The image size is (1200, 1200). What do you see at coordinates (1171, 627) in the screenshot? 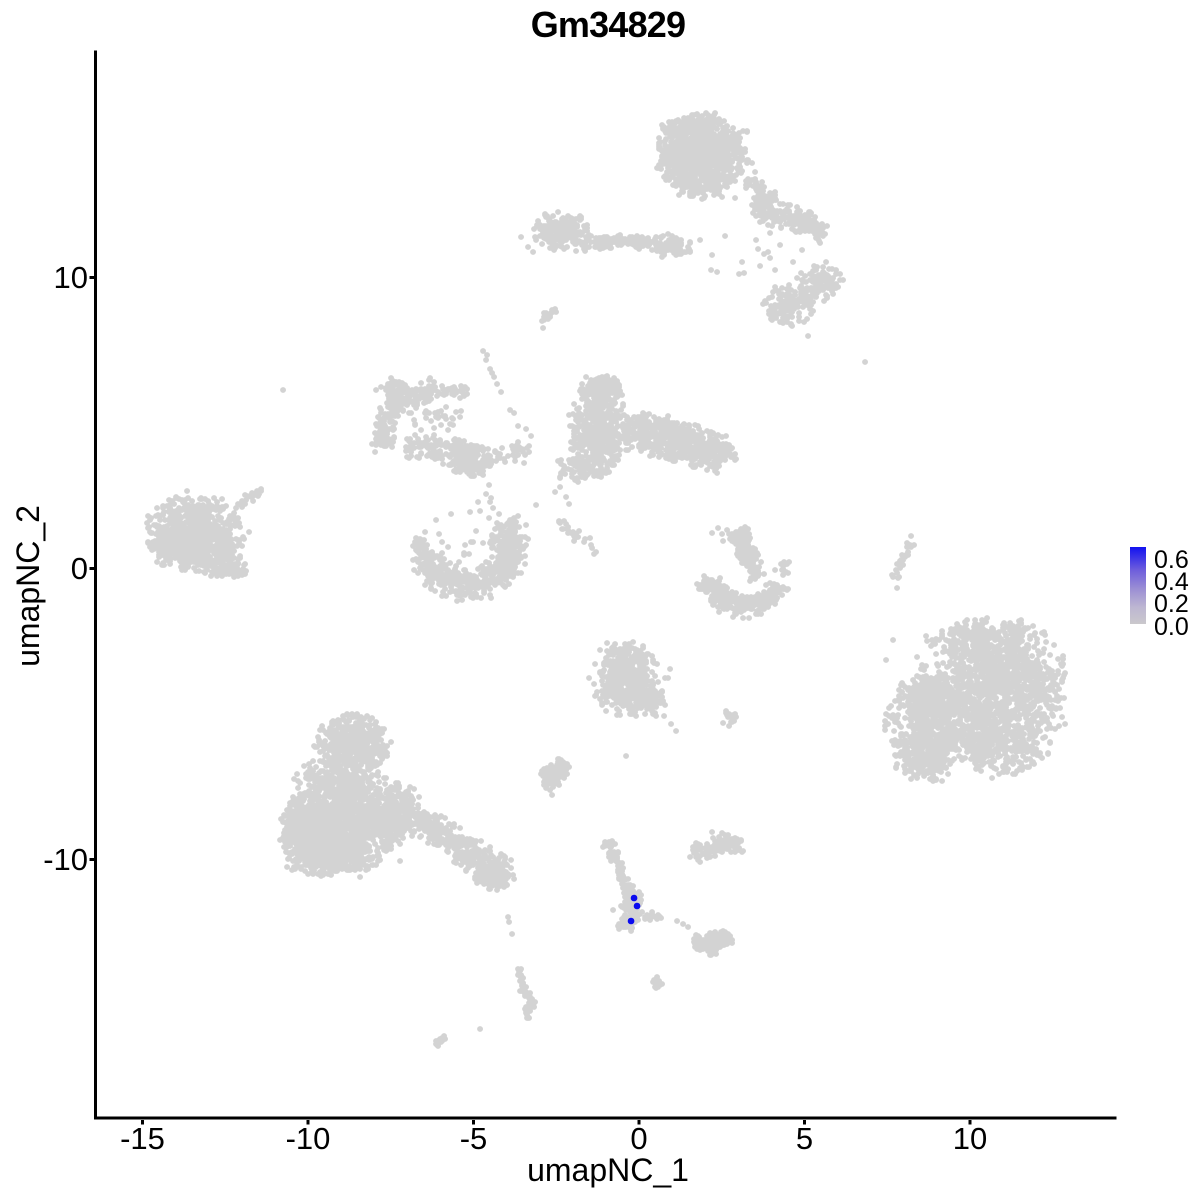
I see `svg-text: 0.0` at bounding box center [1171, 627].